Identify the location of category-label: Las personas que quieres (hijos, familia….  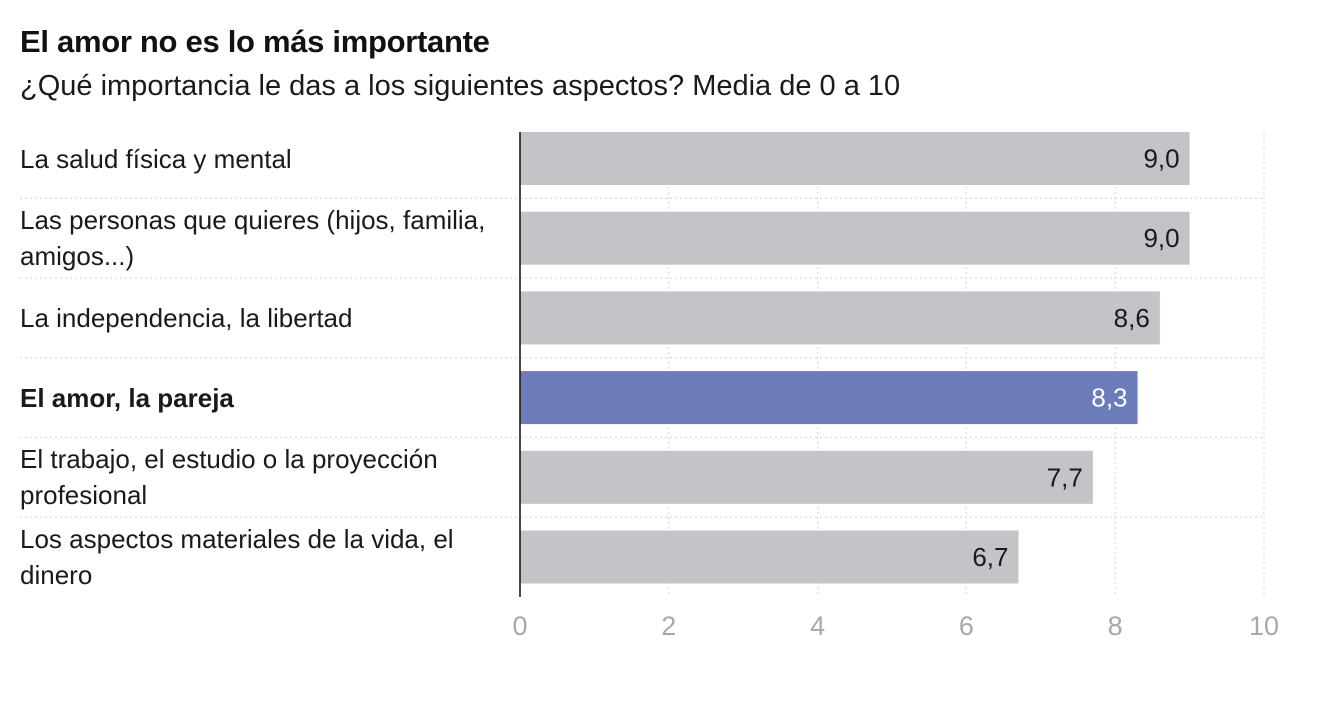
(253, 238).